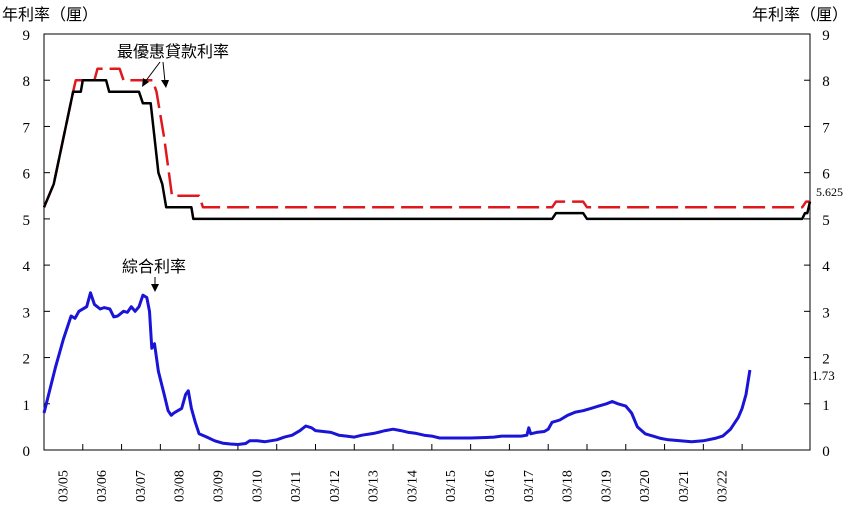 This screenshot has width=853, height=510. Describe the element at coordinates (27, 36) in the screenshot. I see `y-left-tick-label: 9` at that location.